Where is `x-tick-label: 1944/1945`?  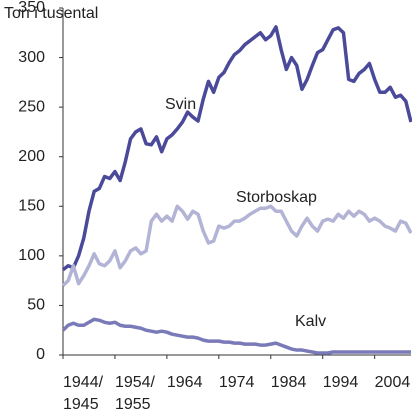
x-tick-label: 1944/1945 is located at coordinates (83, 393).